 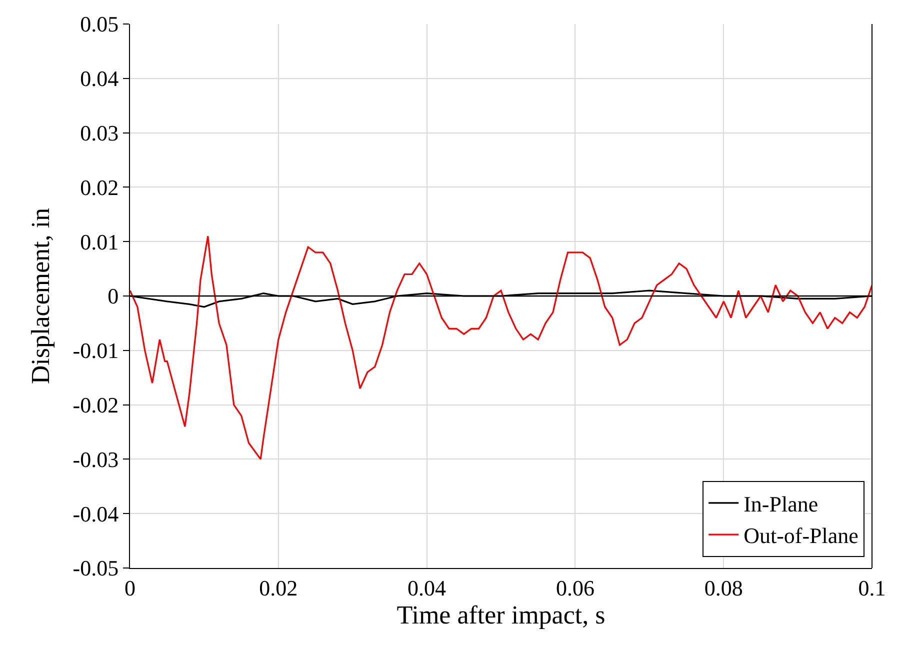 What do you see at coordinates (95, 459) in the screenshot?
I see `y-tick-label: -0.03` at bounding box center [95, 459].